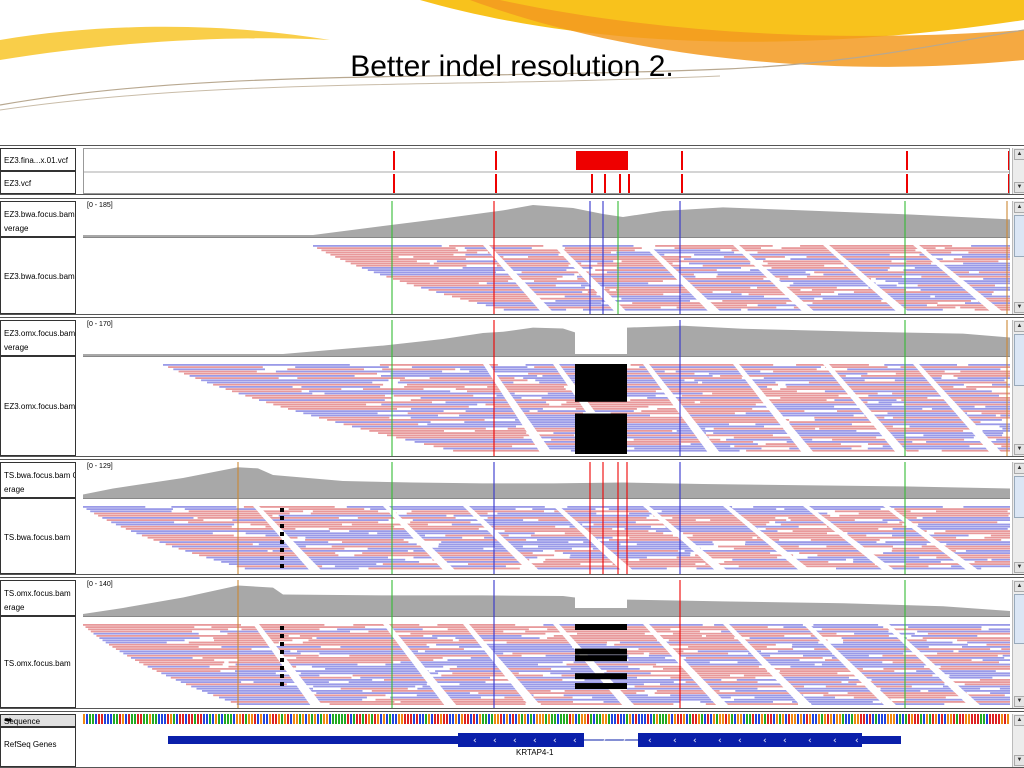 This screenshot has height=768, width=1024. I want to click on ez3-bwa-reads-label: EZ3.bwa.focus.bam, so click(38, 275).